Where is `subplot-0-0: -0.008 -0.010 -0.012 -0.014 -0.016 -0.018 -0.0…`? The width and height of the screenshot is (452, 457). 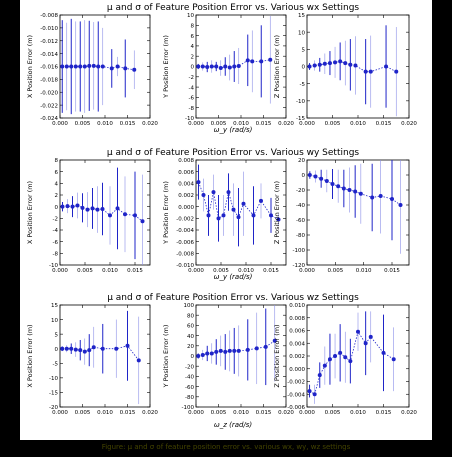
subplot-0-0: -0.008 -0.010 -0.012 -0.014 -0.016 -0.018 -0.0… is located at coordinates (92, 70).